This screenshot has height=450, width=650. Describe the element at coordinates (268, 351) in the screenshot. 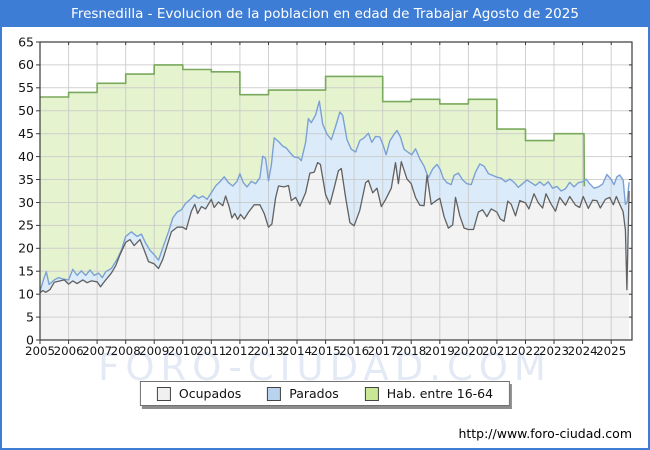

I see `svg-text: 2013` at that location.